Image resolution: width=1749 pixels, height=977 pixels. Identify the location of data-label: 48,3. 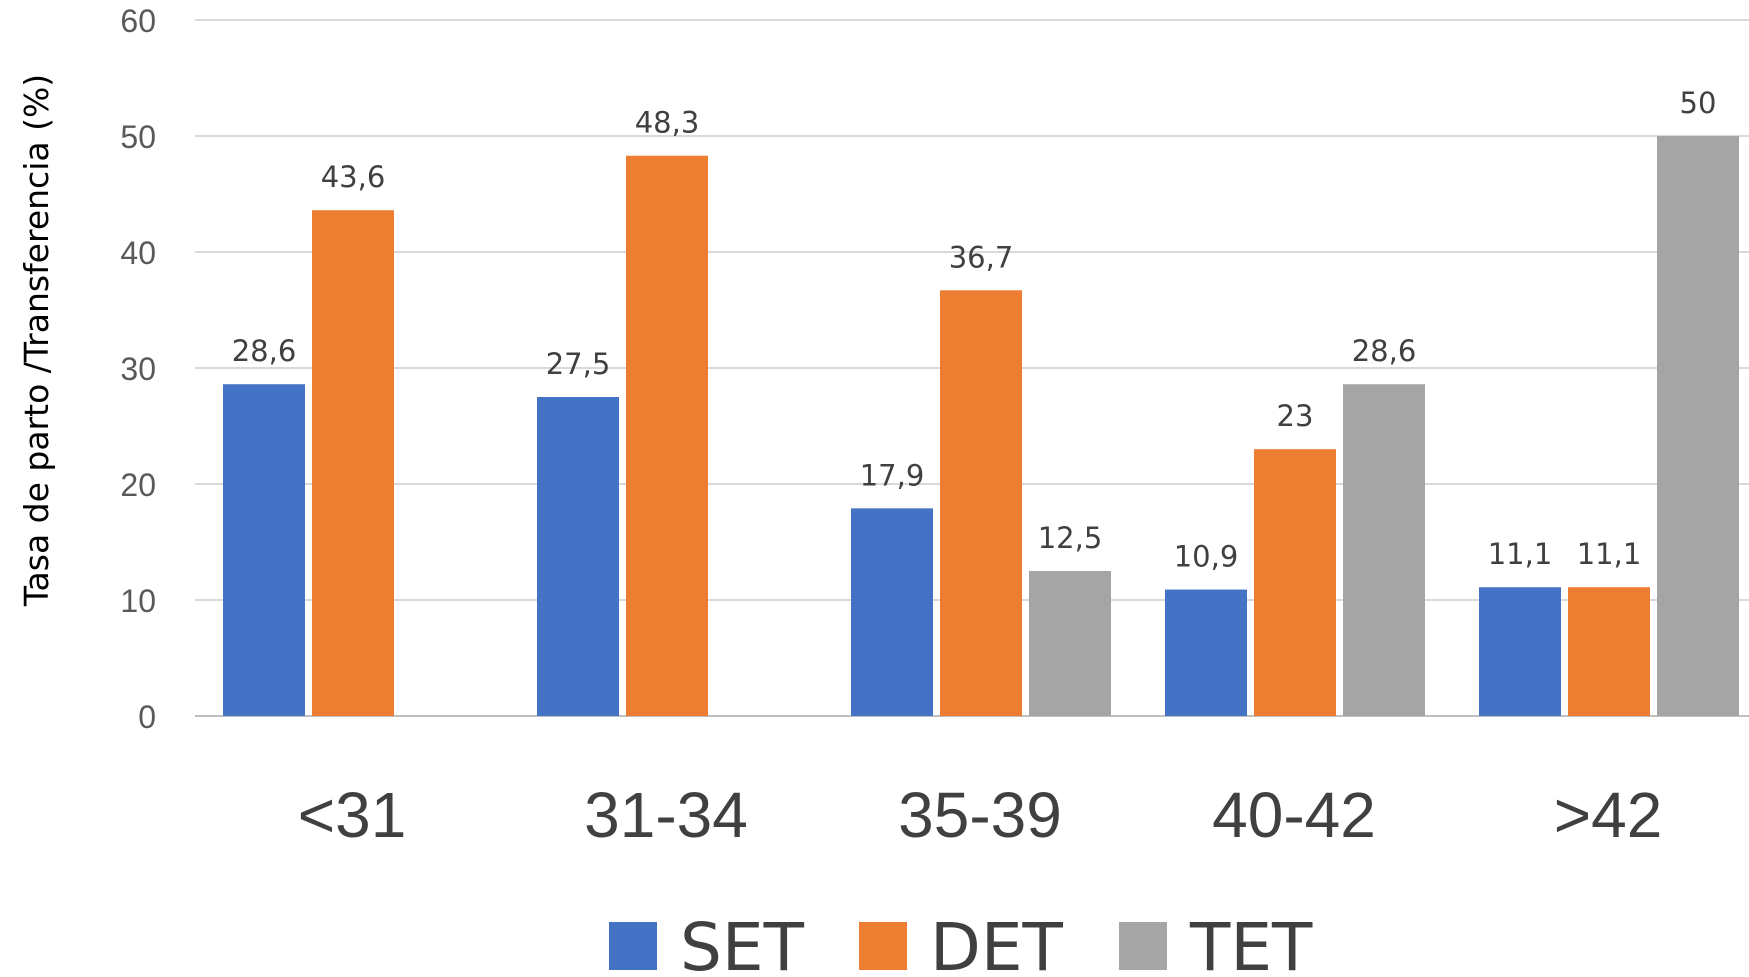
(667, 123).